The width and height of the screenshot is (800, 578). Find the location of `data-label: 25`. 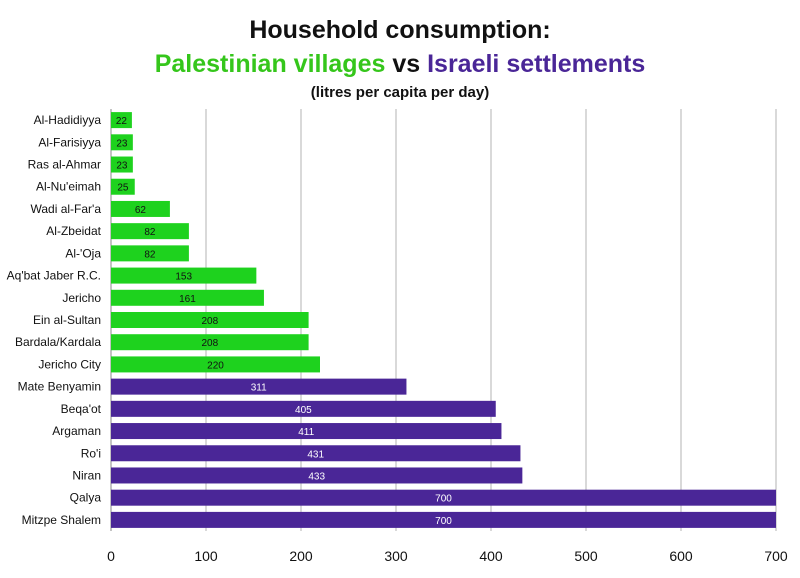

data-label: 25 is located at coordinates (123, 188).